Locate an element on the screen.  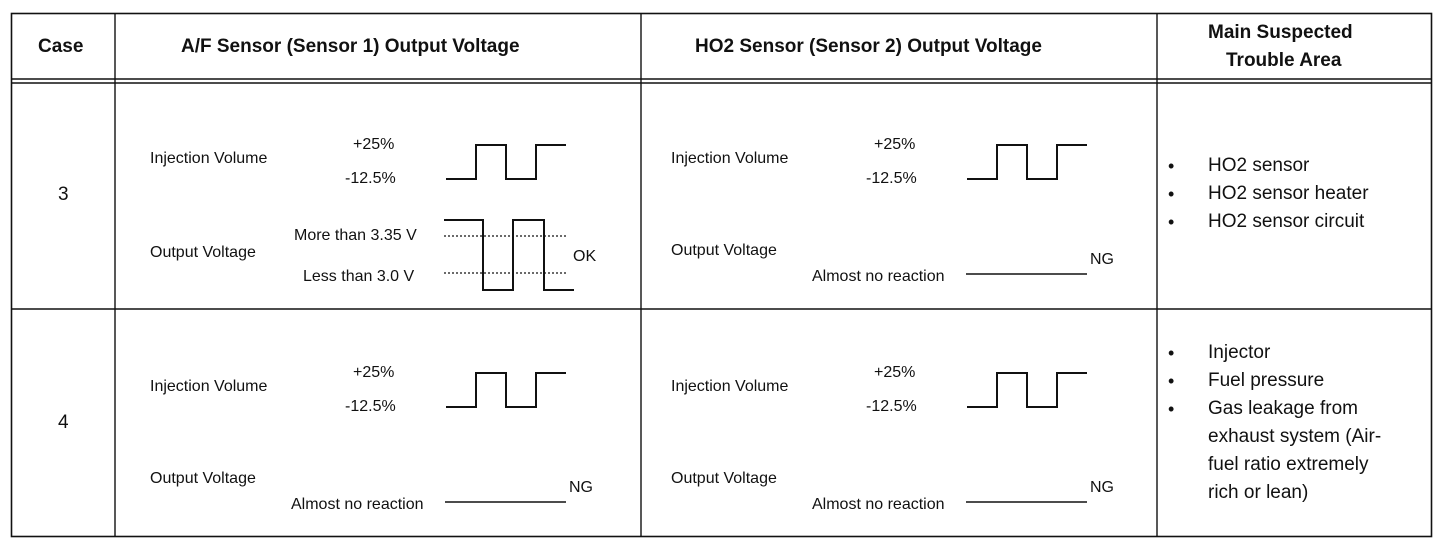
trouble-item: HO2 sensor circuit is located at coordinates (1286, 221).